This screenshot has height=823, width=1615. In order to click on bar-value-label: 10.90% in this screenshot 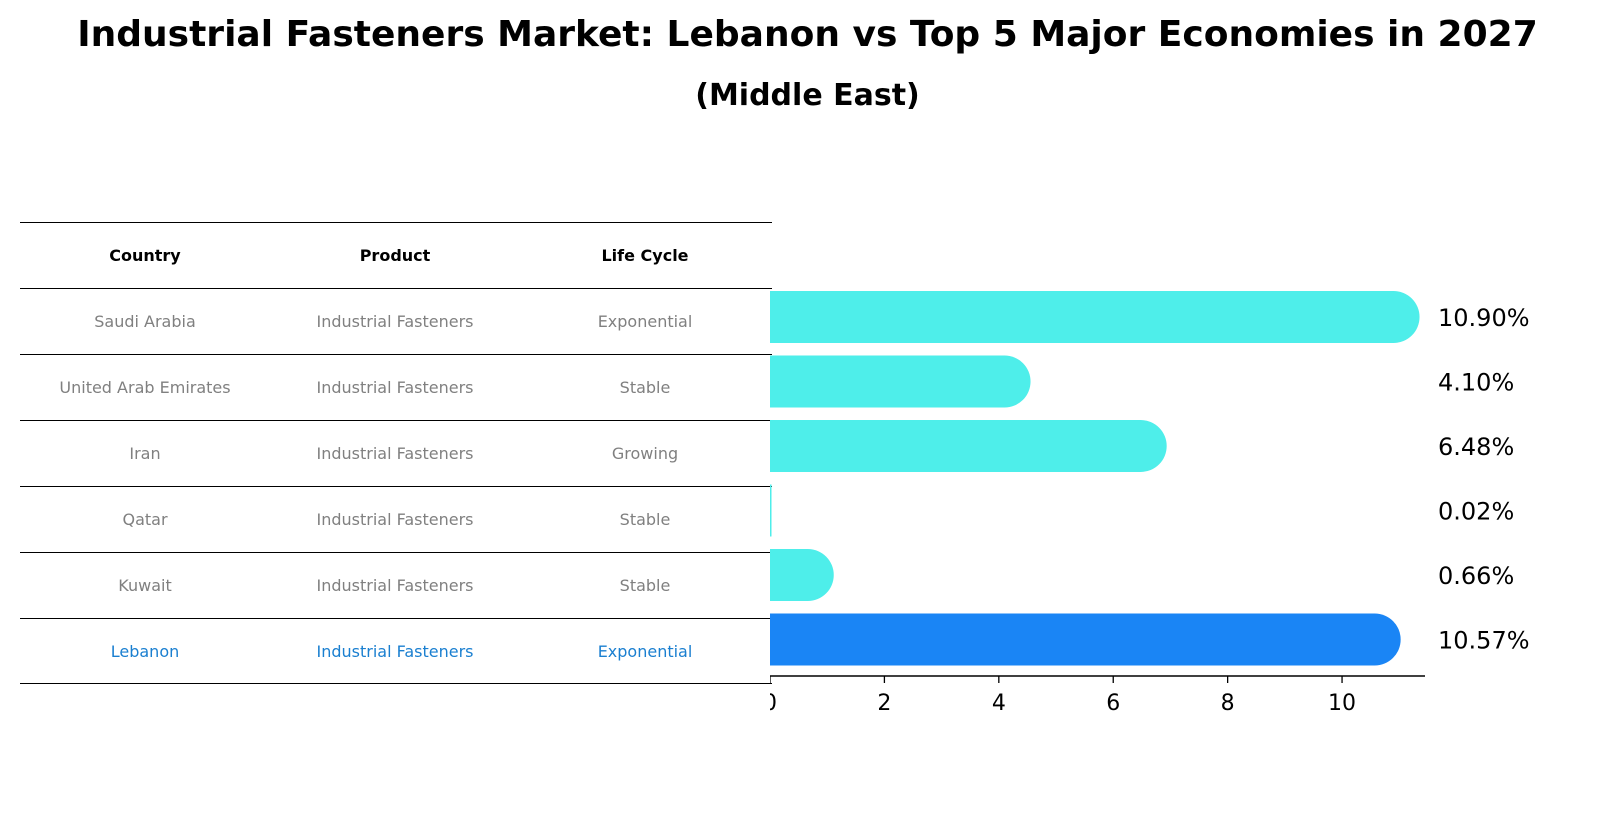, I will do `click(1484, 318)`.